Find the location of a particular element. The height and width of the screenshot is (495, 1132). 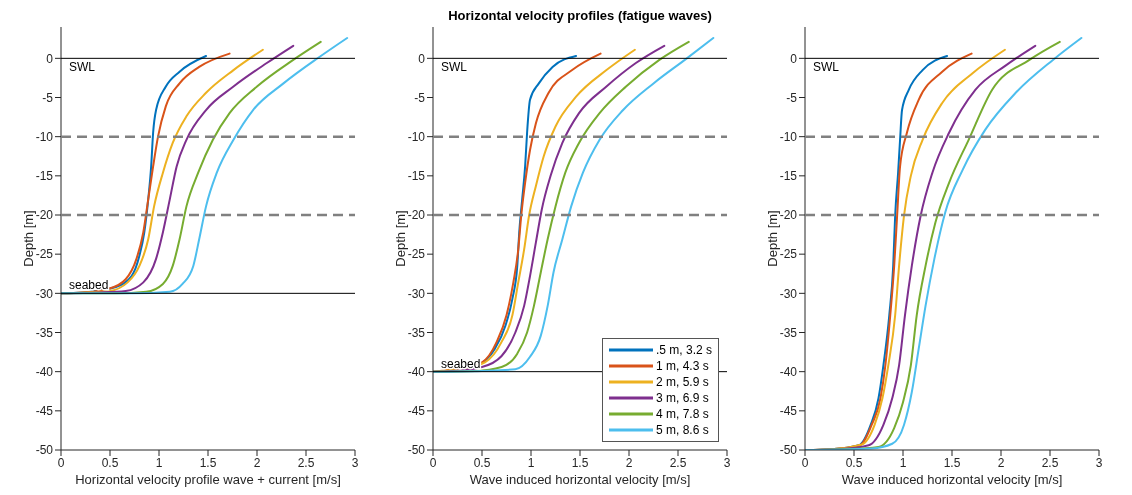

legend-label: 5 m, 8.6 s is located at coordinates (682, 430).